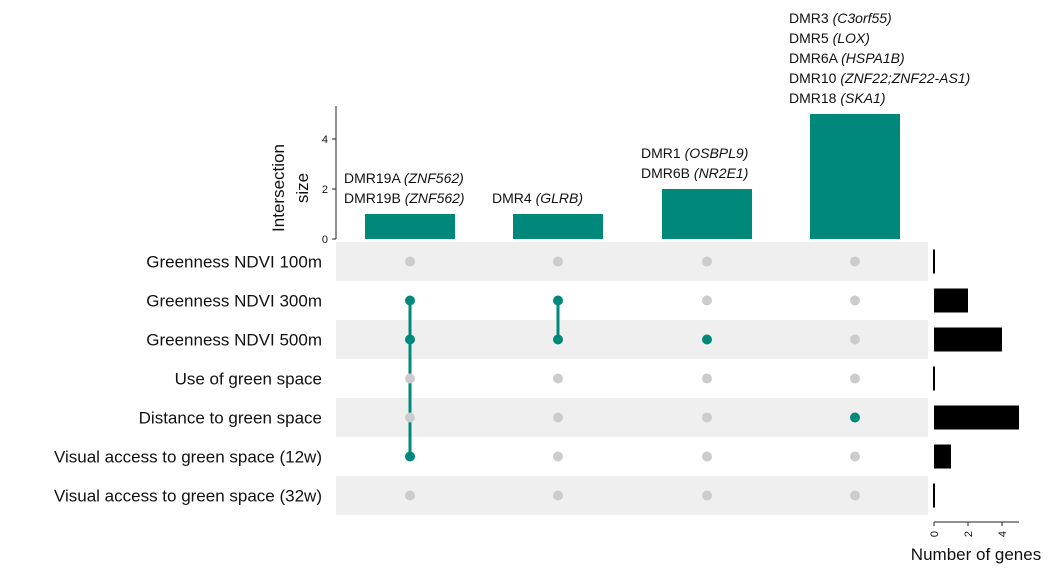 The image size is (1052, 572). I want to click on y-tick-label: 2, so click(325, 190).